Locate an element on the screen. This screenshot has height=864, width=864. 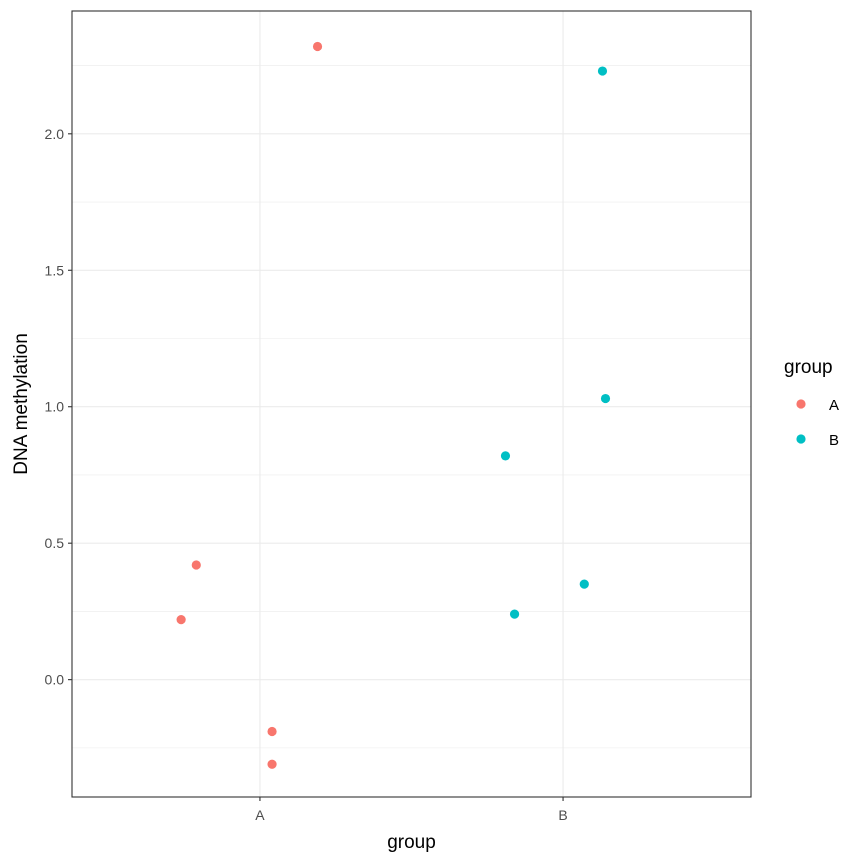
legend-items: AB is located at coordinates (817, 423).